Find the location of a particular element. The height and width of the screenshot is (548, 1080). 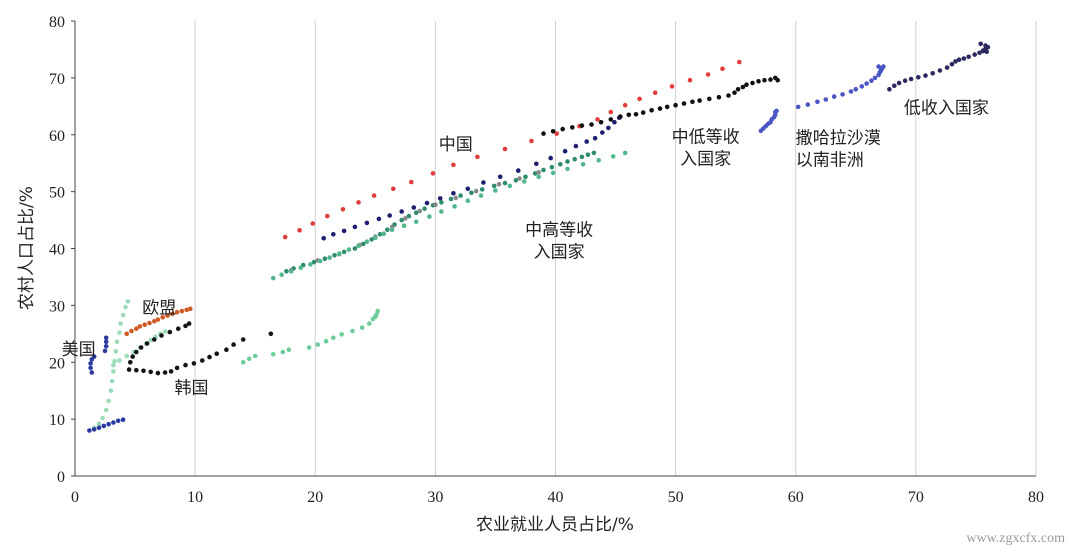

x-tick-label: 10 is located at coordinates (195, 497).